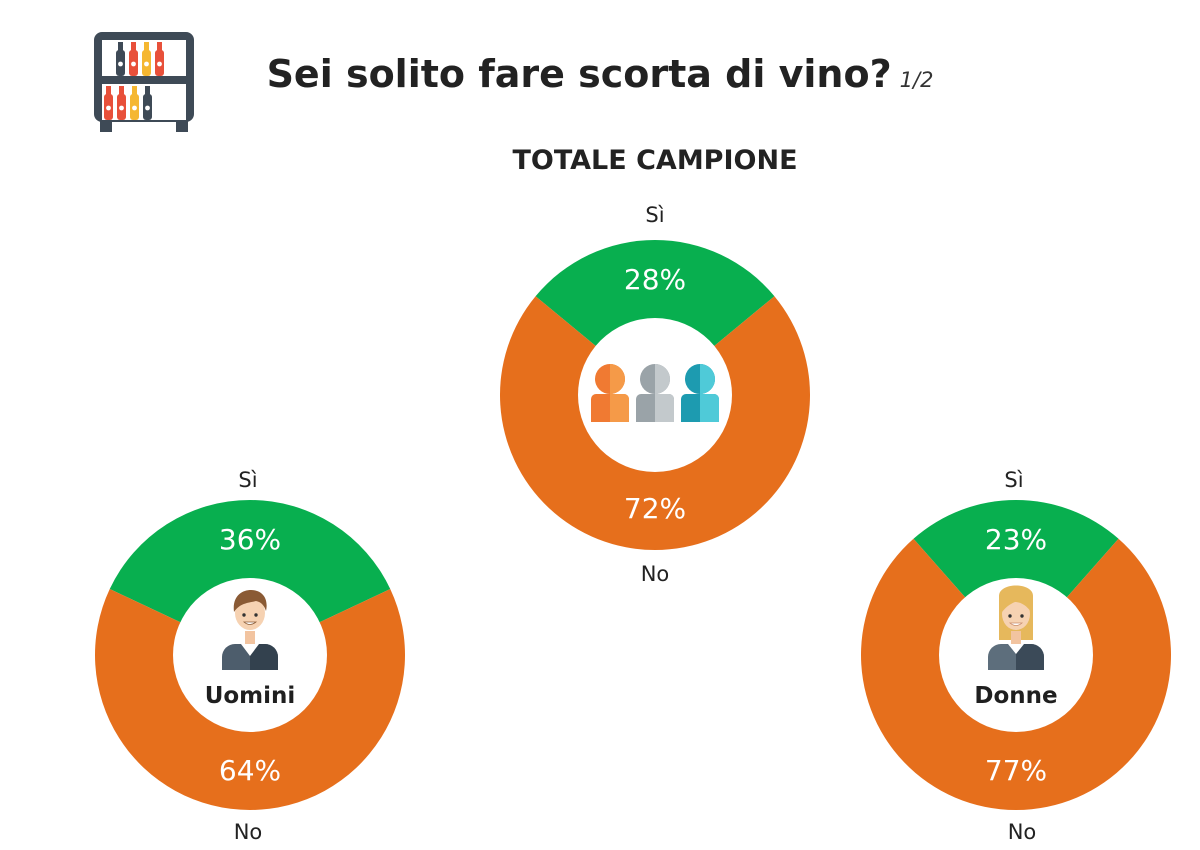 The height and width of the screenshot is (850, 1200). I want to click on value-label-no: 64%, so click(250, 770).